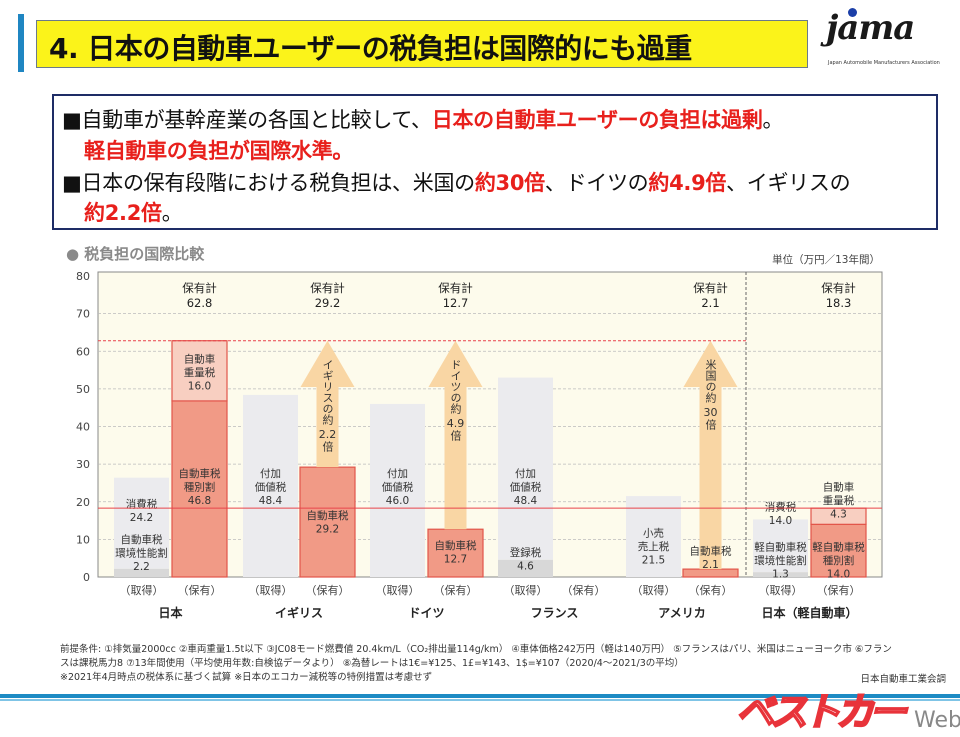  What do you see at coordinates (456, 423) in the screenshot?
I see `arrow-label-number: 4.9` at bounding box center [456, 423].